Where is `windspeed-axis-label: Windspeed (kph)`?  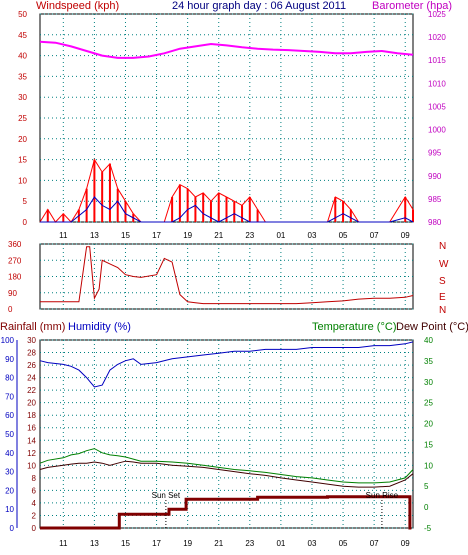 windspeed-axis-label: Windspeed (kph) is located at coordinates (77, 6).